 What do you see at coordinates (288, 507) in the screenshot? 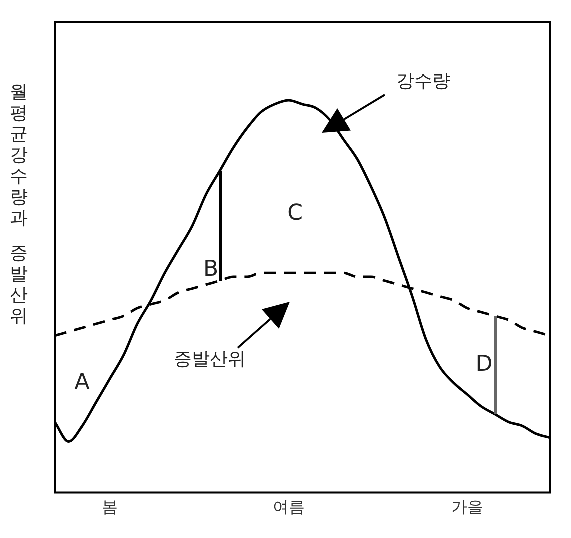
I see `x-tick-label: 여름` at bounding box center [288, 507].